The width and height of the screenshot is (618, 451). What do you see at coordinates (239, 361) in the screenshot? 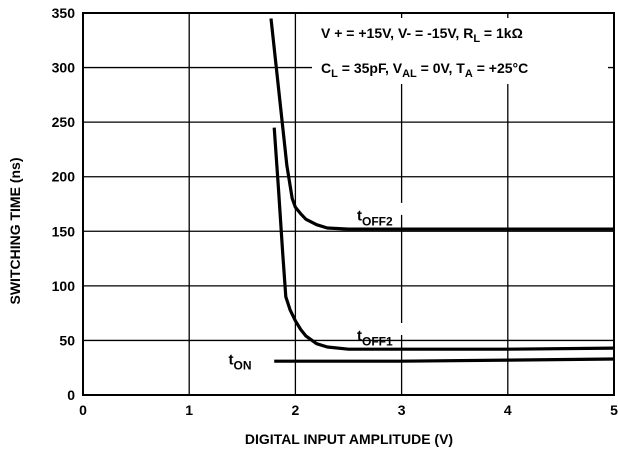
I see `series-label-ton: tON` at bounding box center [239, 361].